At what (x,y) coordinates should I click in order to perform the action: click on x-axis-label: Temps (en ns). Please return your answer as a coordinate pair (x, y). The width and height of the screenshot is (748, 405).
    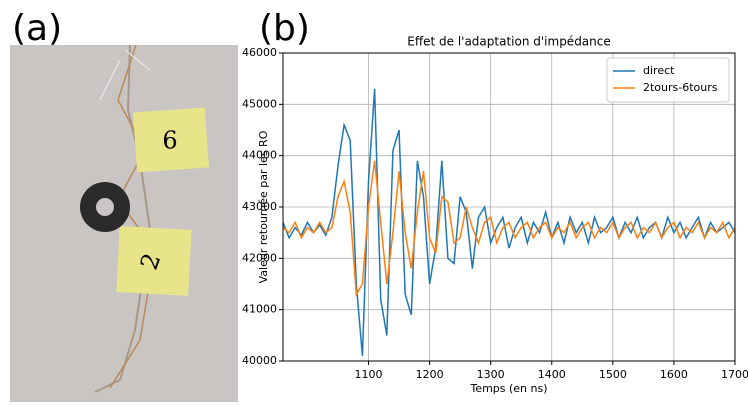
    Looking at the image, I should click on (508, 388).